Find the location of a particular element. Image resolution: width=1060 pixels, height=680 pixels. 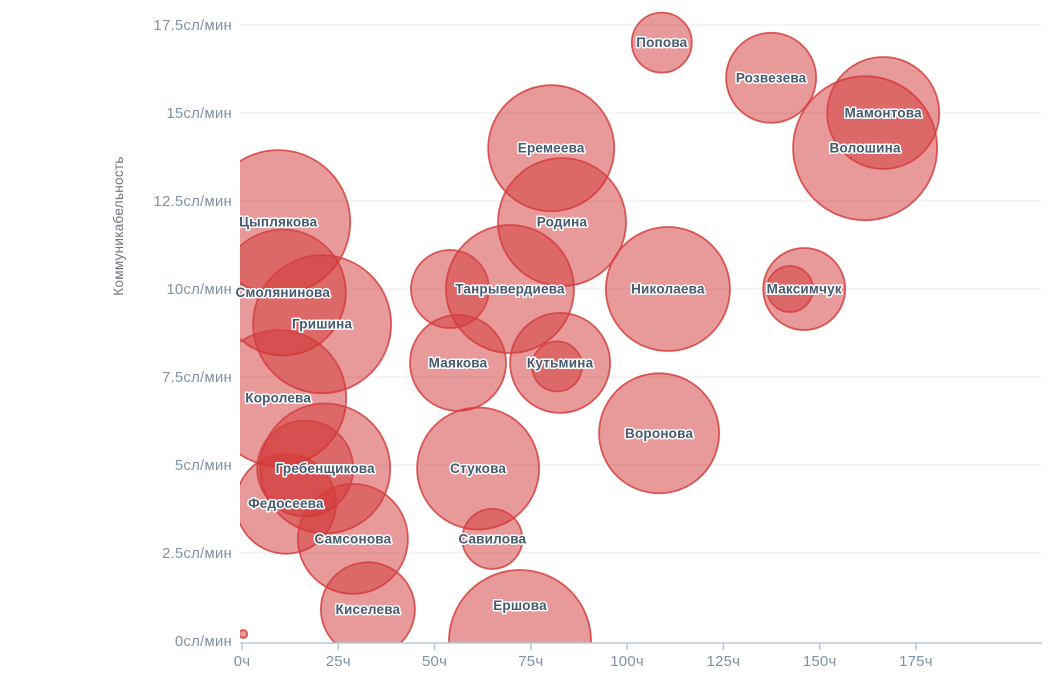

y-tick-label: 0сл/мин is located at coordinates (203, 641).